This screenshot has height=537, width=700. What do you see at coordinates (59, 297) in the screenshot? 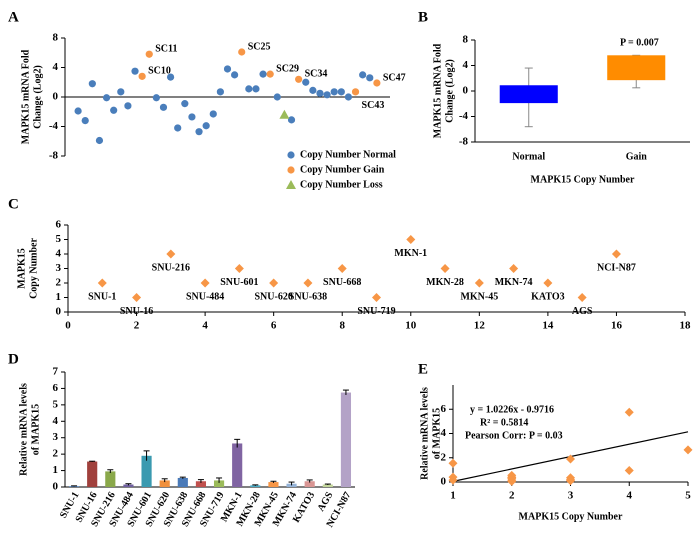
I see `y-tick-label: 1` at bounding box center [59, 297].